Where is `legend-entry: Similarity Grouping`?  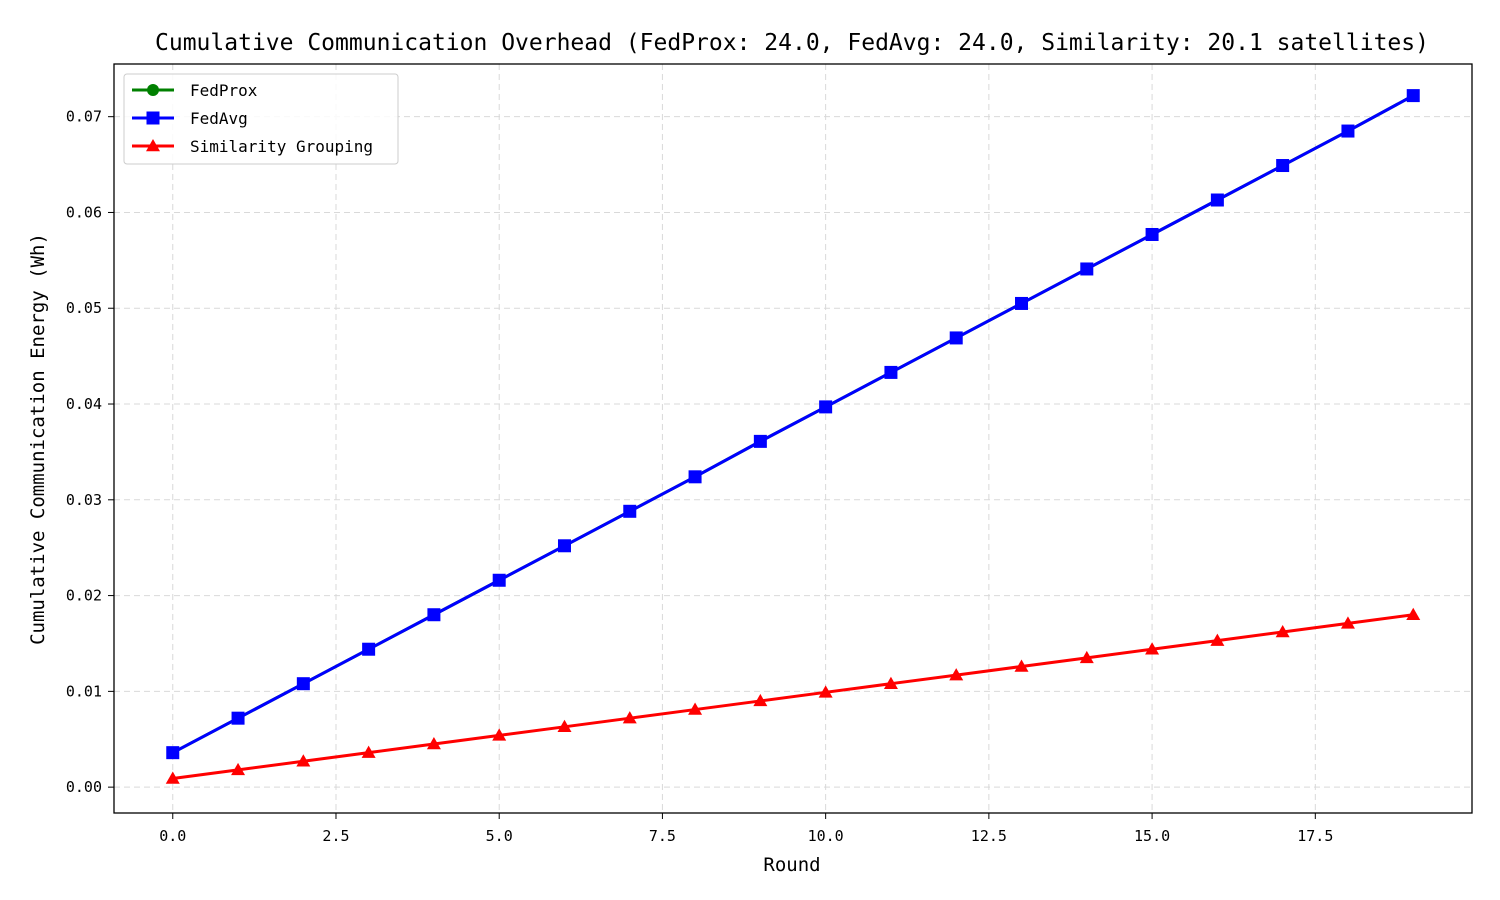
legend-entry: Similarity Grouping is located at coordinates (252, 146).